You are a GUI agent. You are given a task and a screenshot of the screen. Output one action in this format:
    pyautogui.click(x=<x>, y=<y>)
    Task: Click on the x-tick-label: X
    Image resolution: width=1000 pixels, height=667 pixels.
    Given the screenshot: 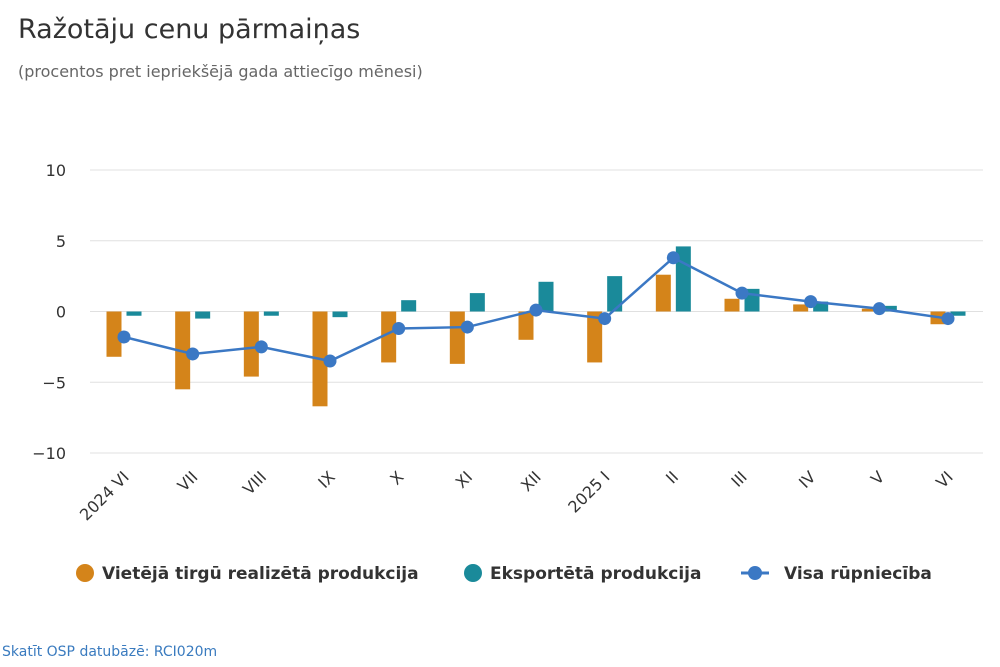 What is the action you would take?
    pyautogui.click(x=396, y=477)
    